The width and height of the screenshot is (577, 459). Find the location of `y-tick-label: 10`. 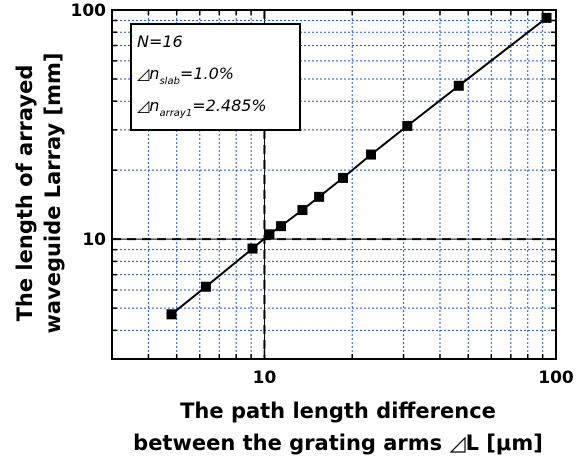

y-tick-label: 10 is located at coordinates (94, 240).